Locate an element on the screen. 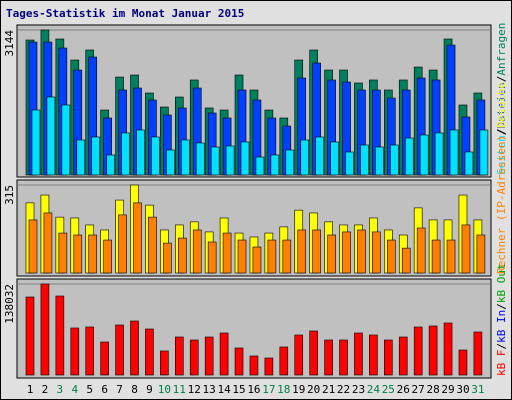 The height and width of the screenshot is (400, 512). x-tick-label: 20 is located at coordinates (313, 389).